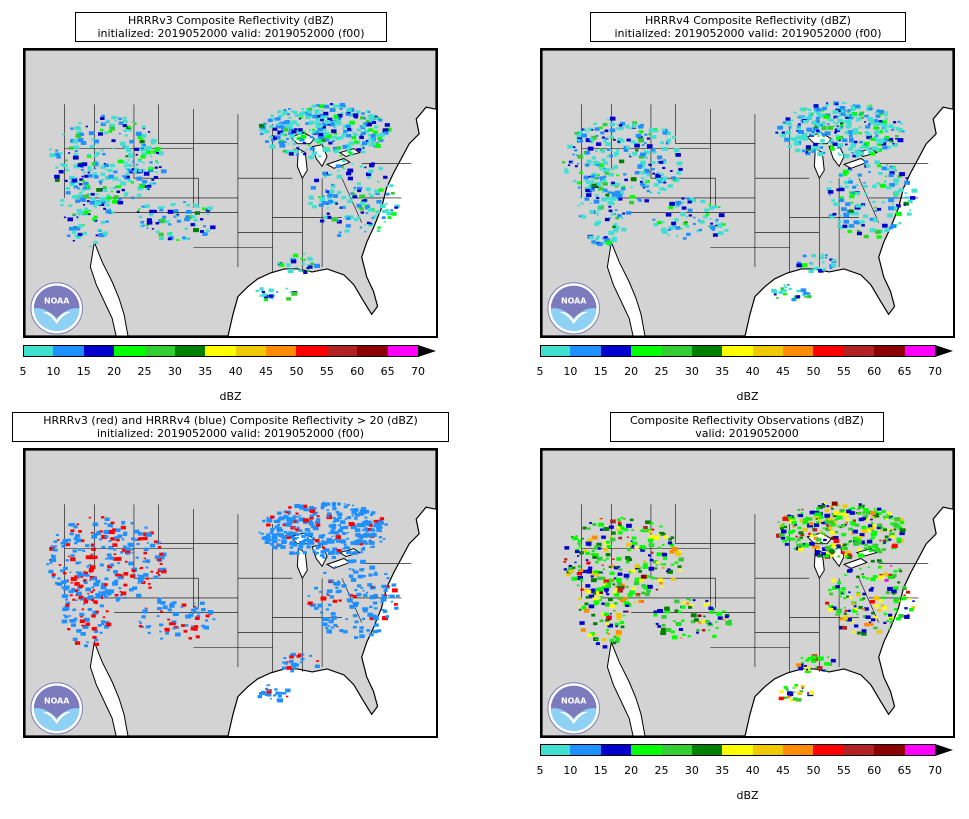 The width and height of the screenshot is (969, 819). I want to click on panel-1-title-line1: HRRRv3 Composite Reflectivity (dBZ), so click(231, 20).